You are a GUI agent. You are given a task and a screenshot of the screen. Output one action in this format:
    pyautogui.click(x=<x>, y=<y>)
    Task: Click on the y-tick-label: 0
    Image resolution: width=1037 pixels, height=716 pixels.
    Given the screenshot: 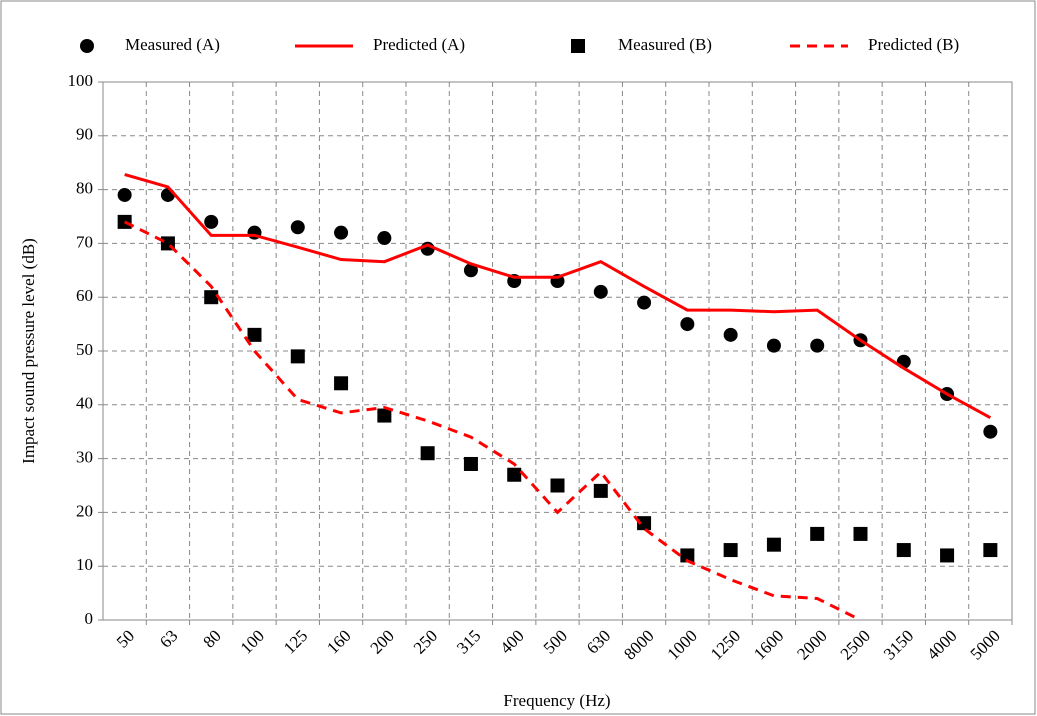 What is the action you would take?
    pyautogui.click(x=89, y=618)
    